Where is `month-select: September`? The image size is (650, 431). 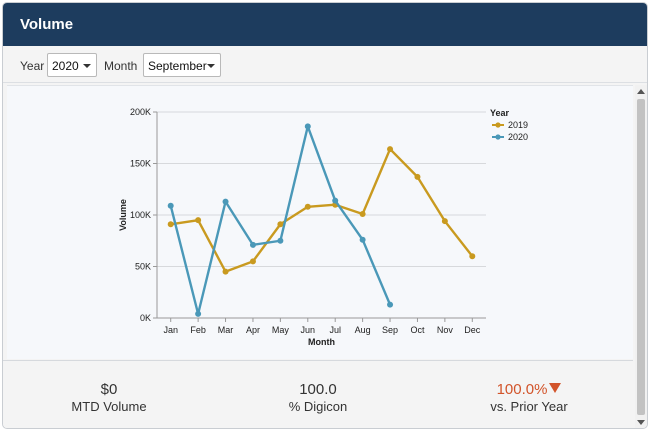 month-select: September is located at coordinates (182, 65).